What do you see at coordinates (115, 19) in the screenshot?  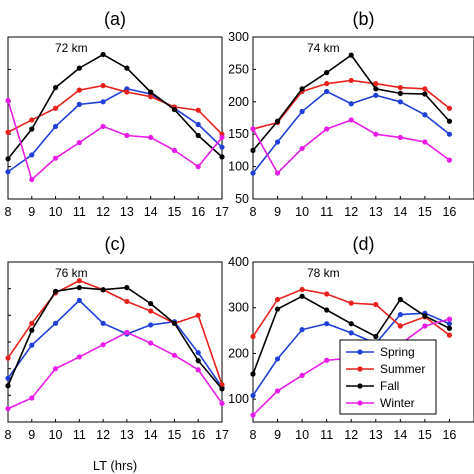 I see `panel-title: (a)` at bounding box center [115, 19].